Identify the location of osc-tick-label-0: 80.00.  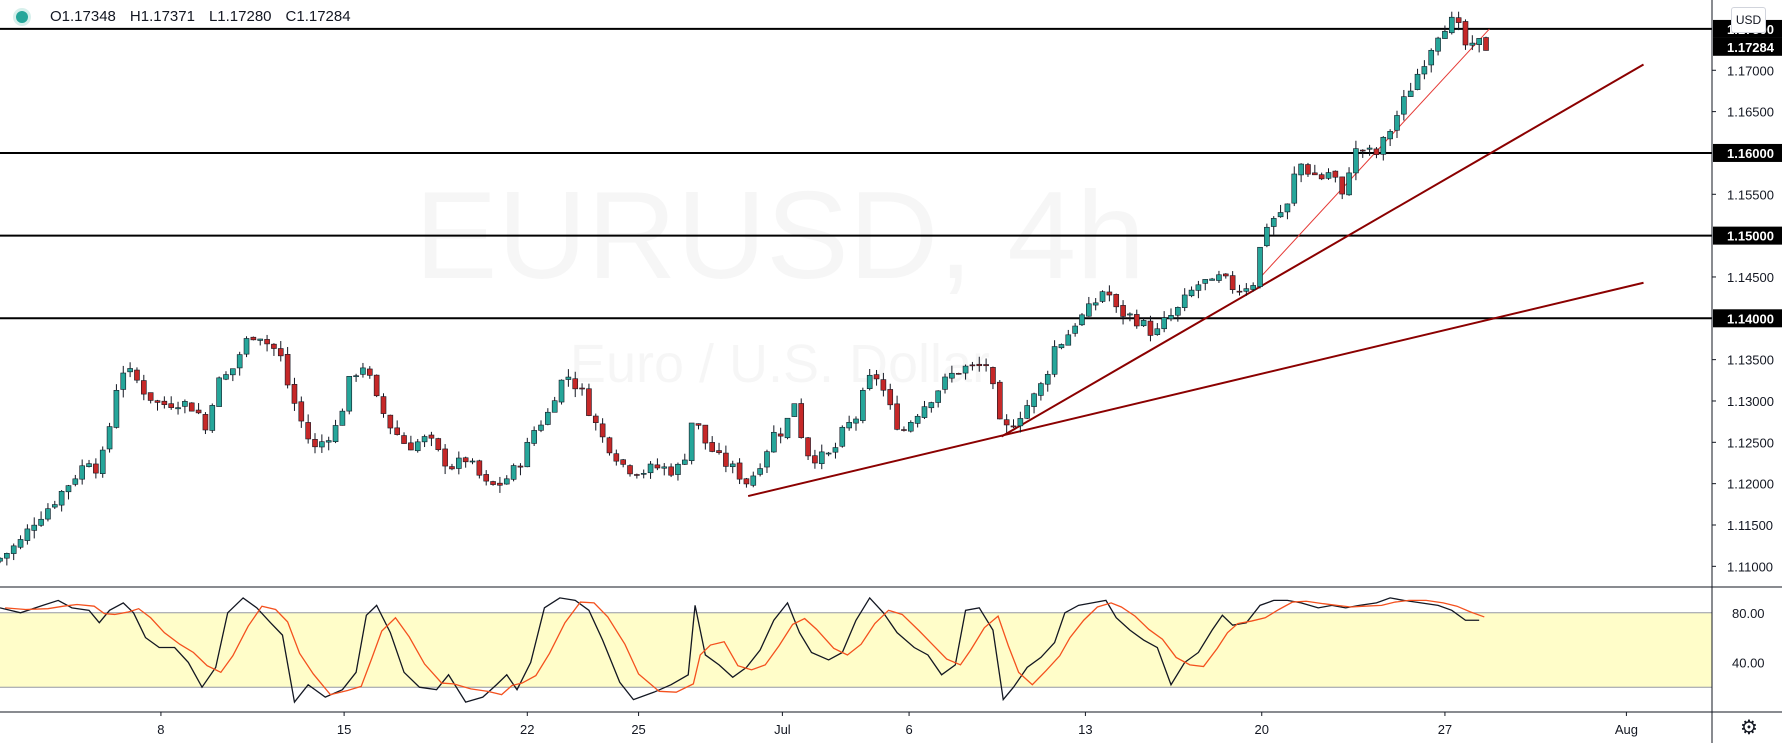
(1748, 613).